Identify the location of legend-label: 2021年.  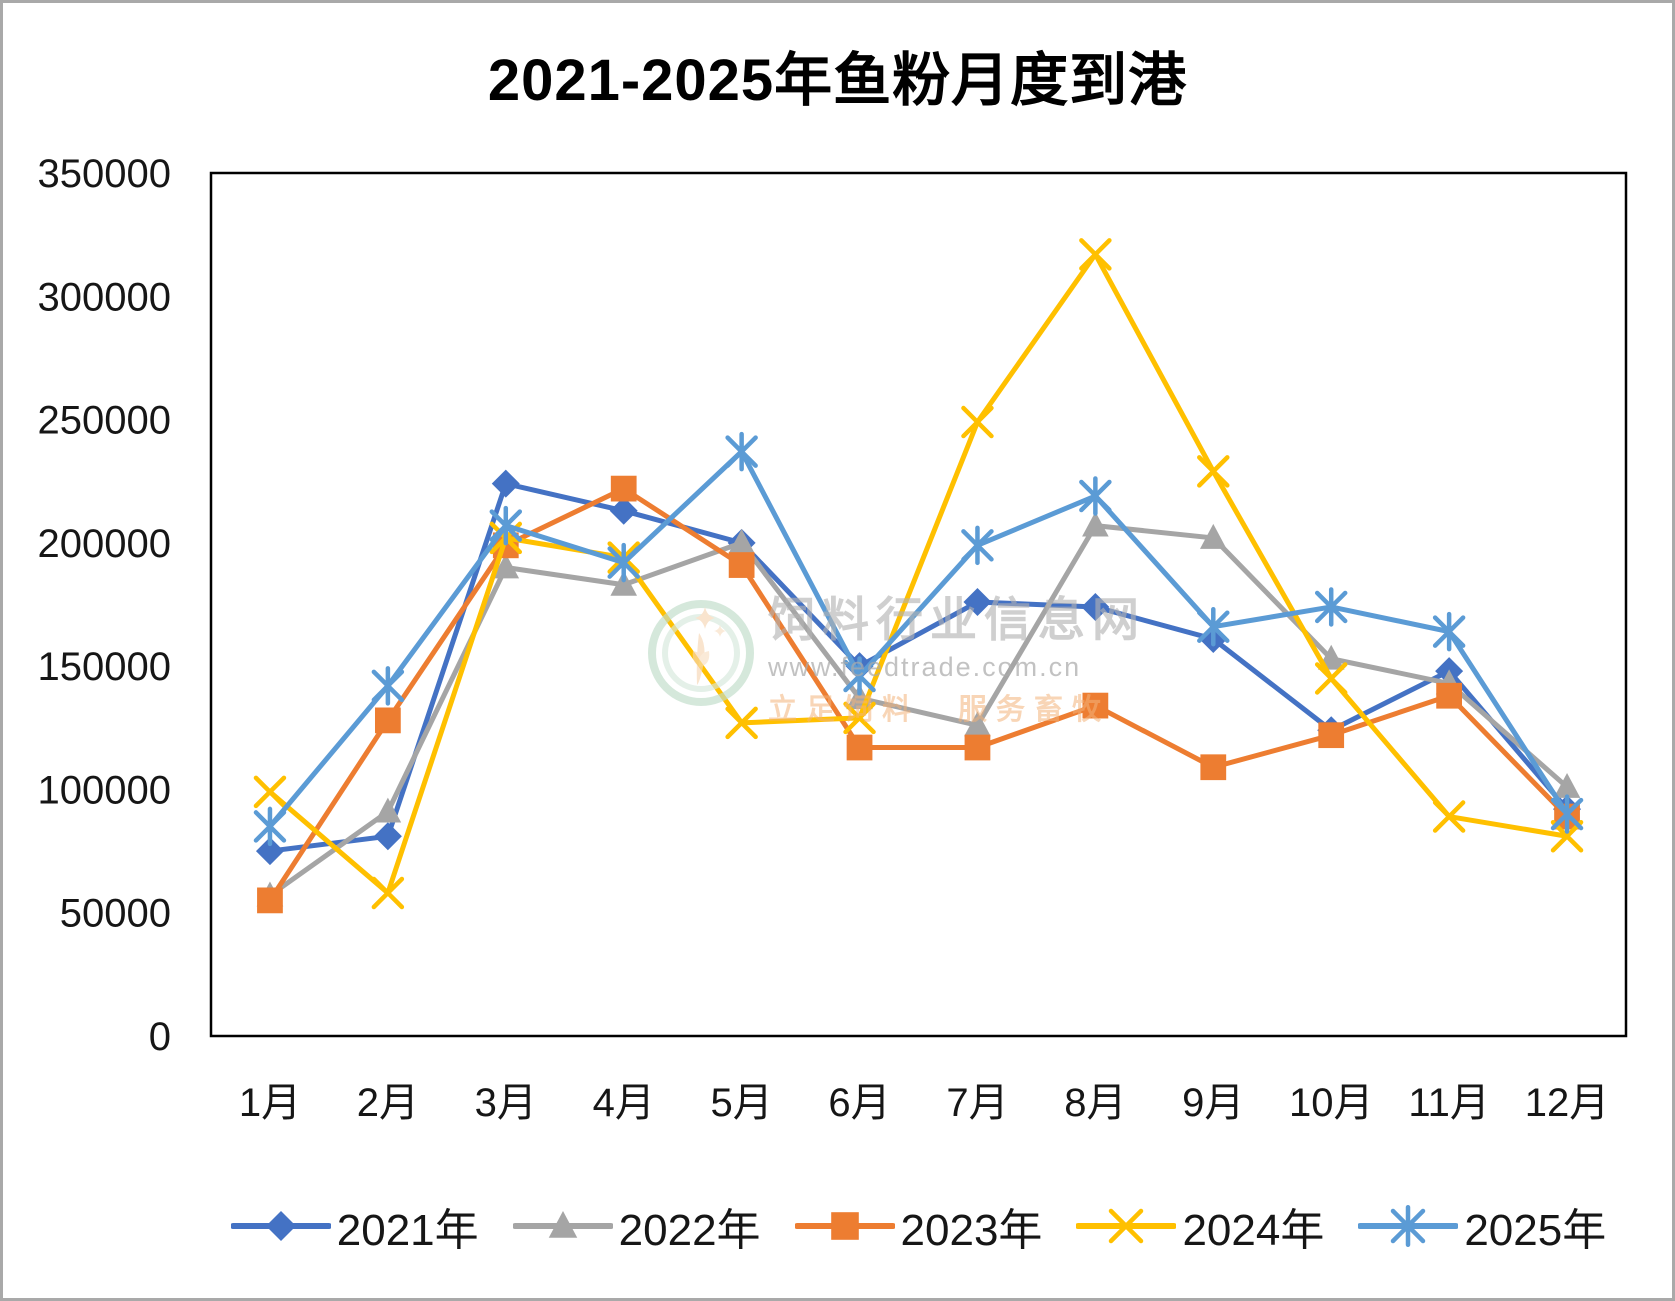
(407, 1230).